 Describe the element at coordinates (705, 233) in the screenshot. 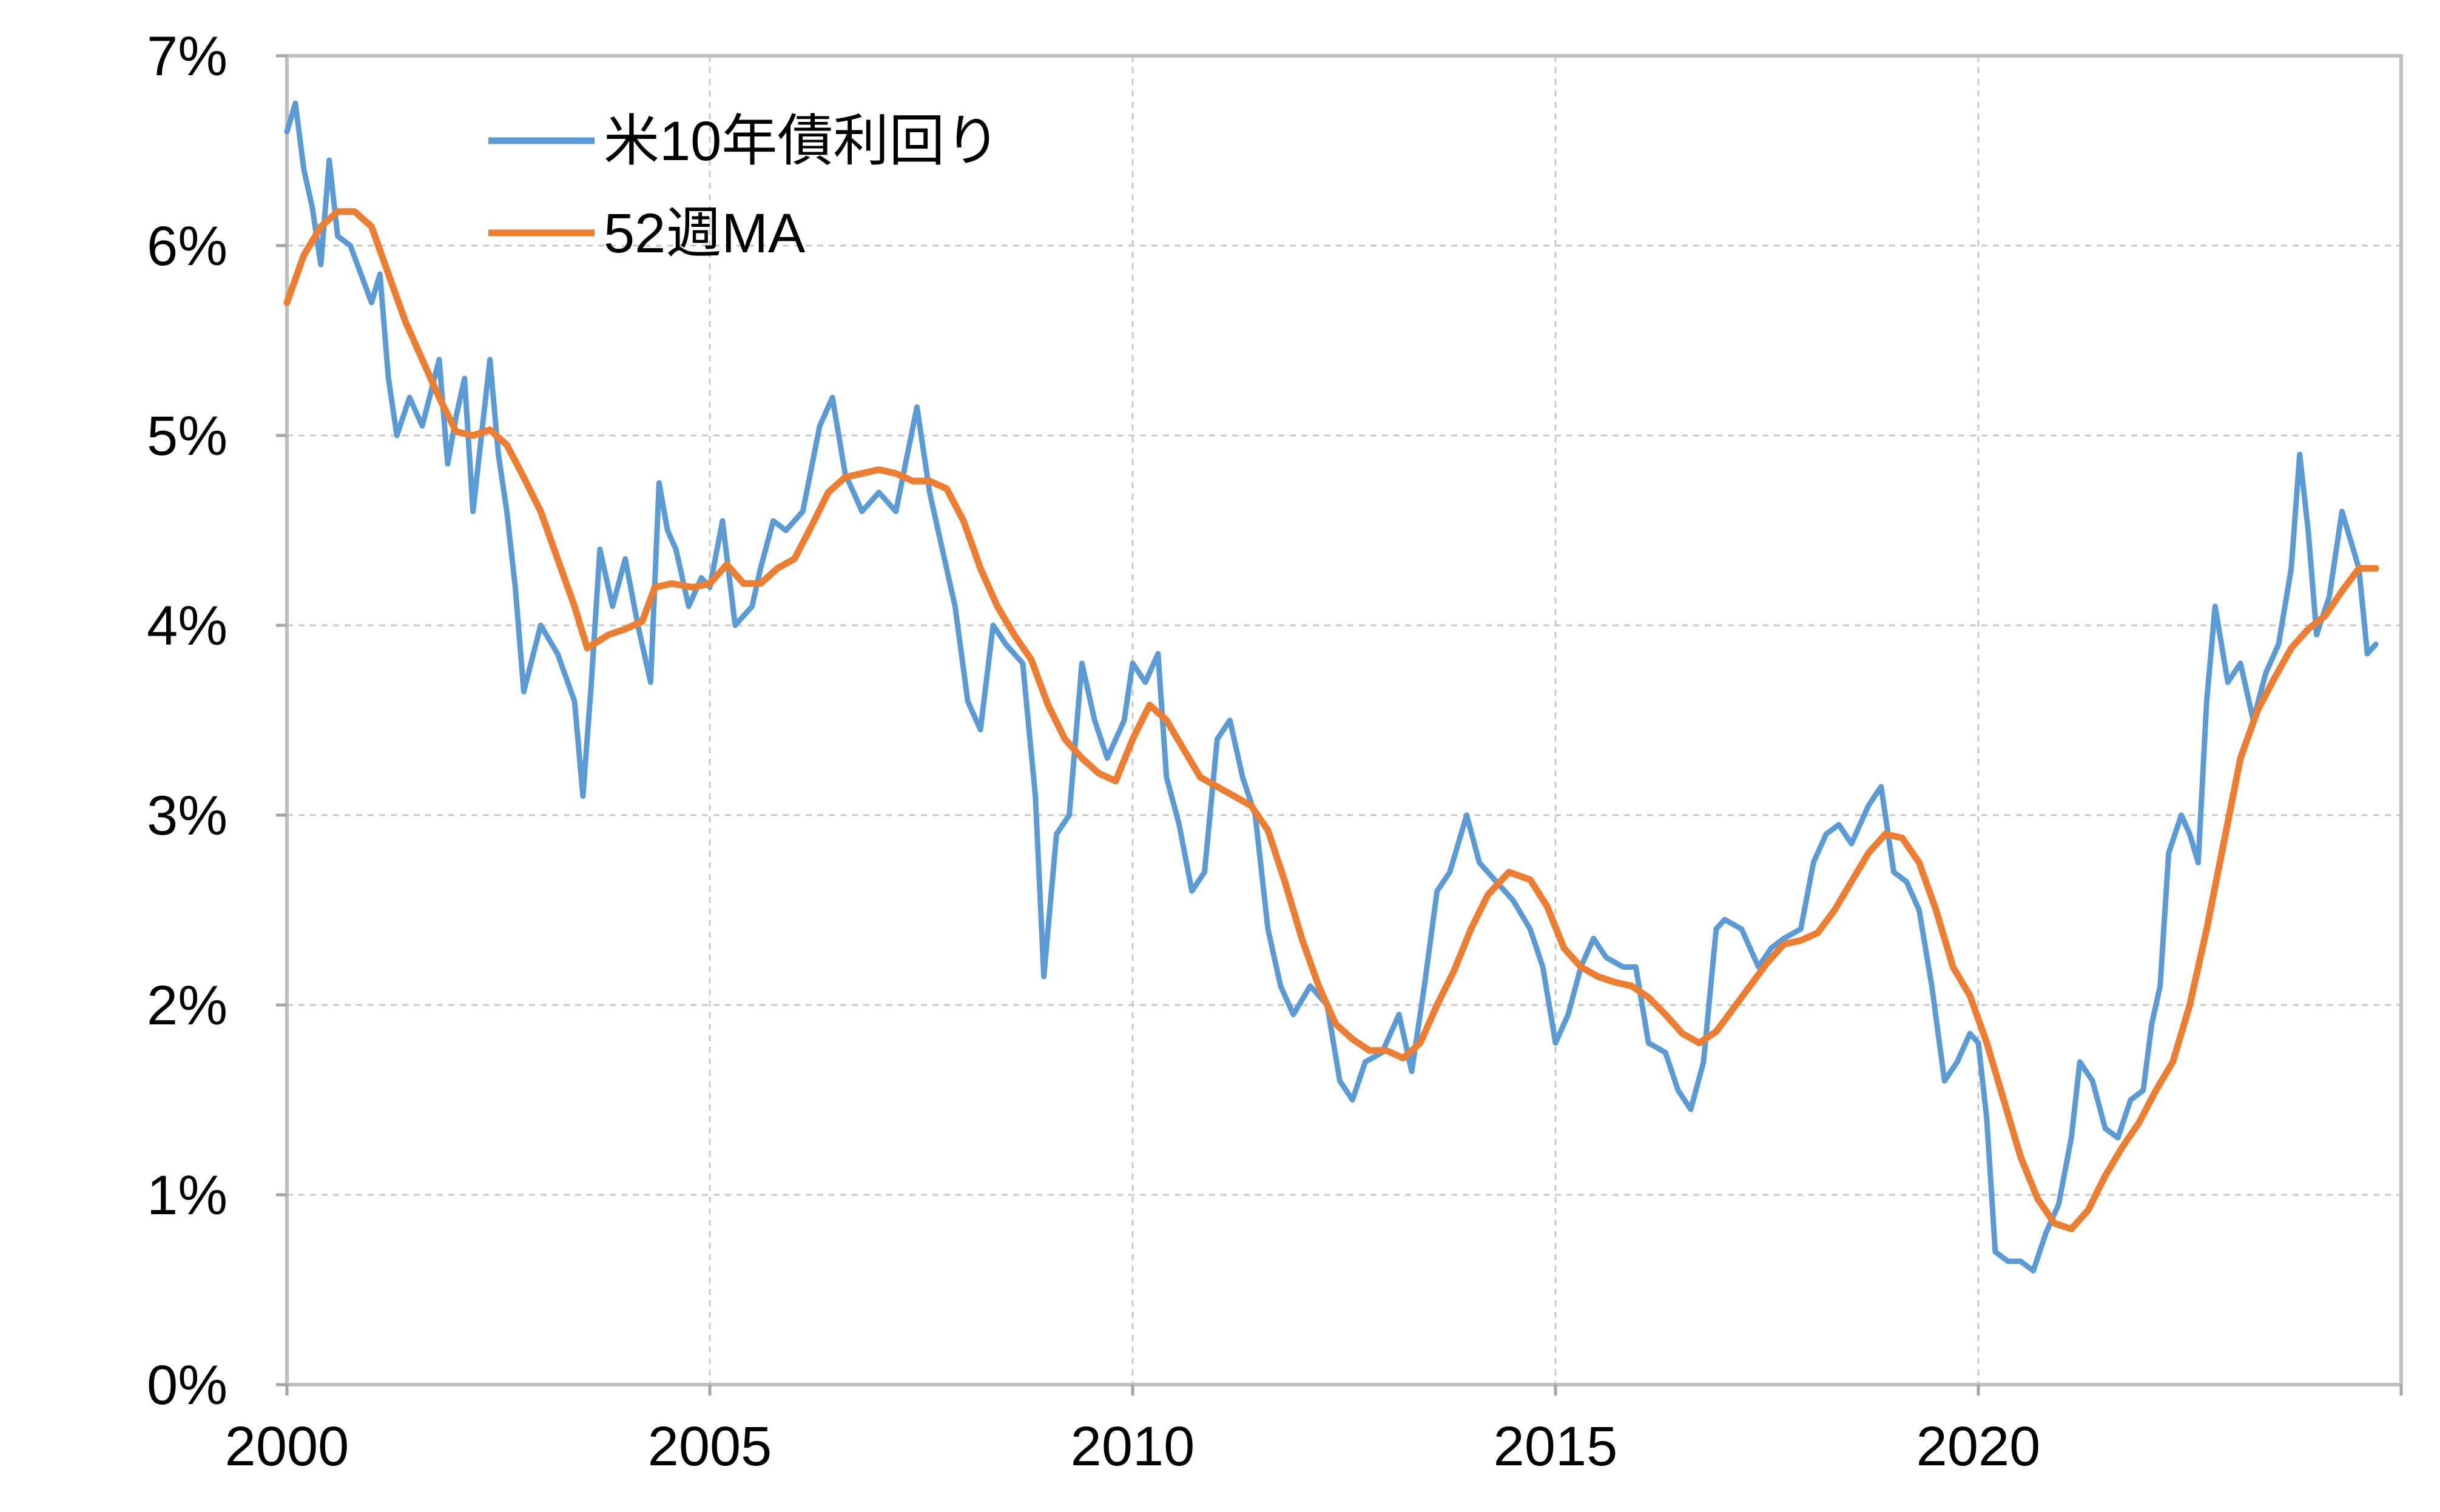

I see `legend-label: 52週MA` at that location.